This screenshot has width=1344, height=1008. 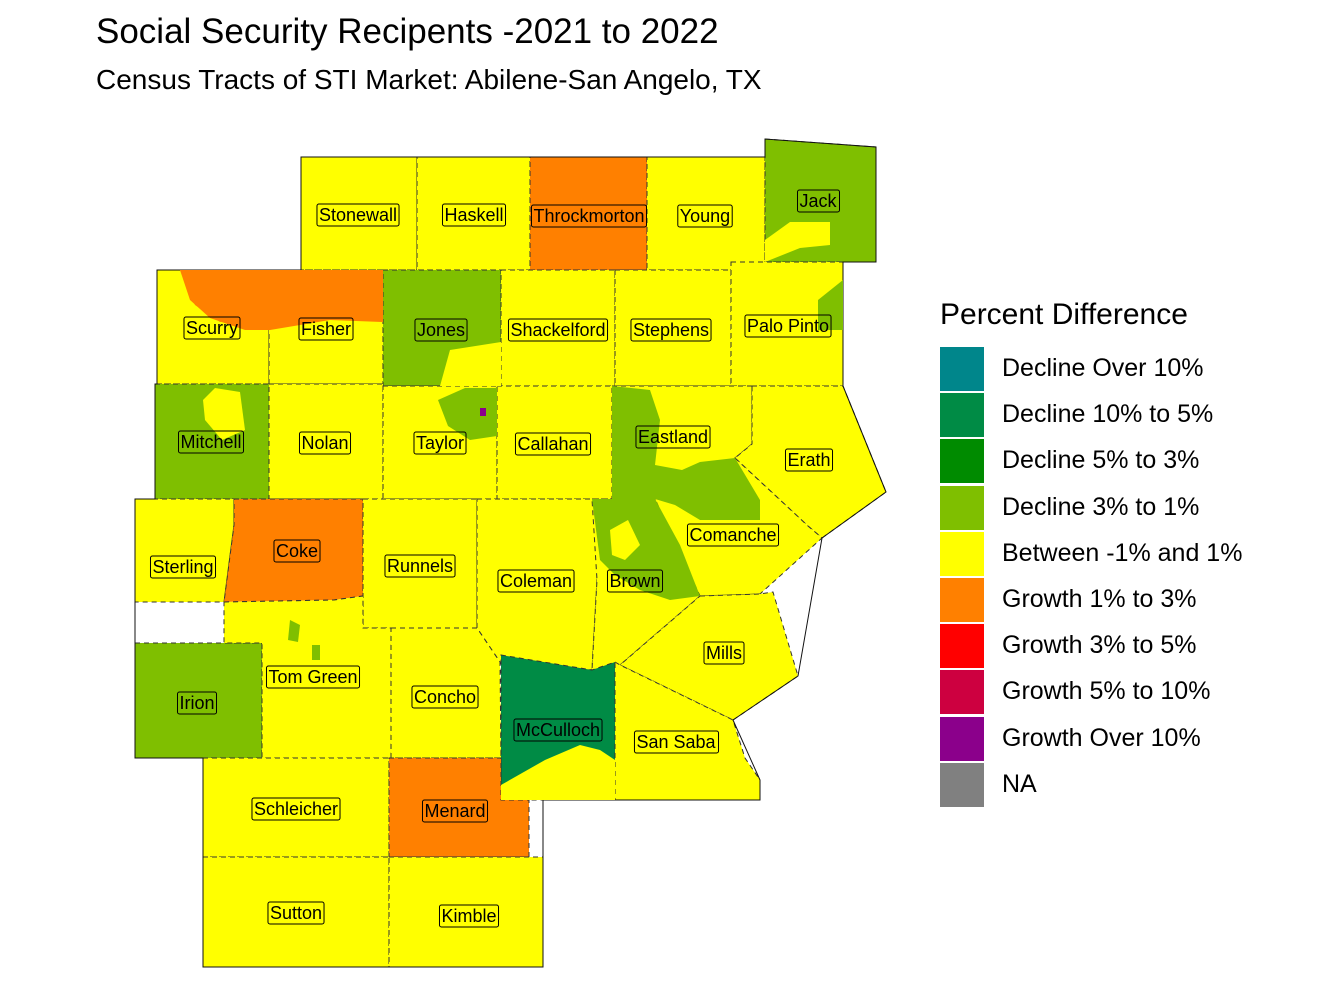 I want to click on legend-label: Decline Over 10%, so click(x=1103, y=368).